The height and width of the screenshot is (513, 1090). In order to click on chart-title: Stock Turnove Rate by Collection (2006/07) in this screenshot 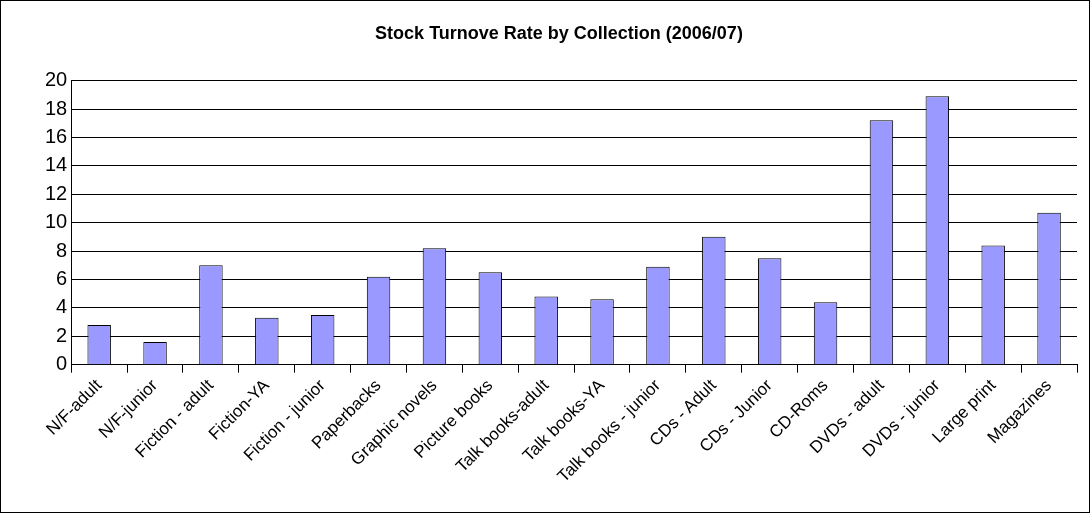, I will do `click(559, 32)`.